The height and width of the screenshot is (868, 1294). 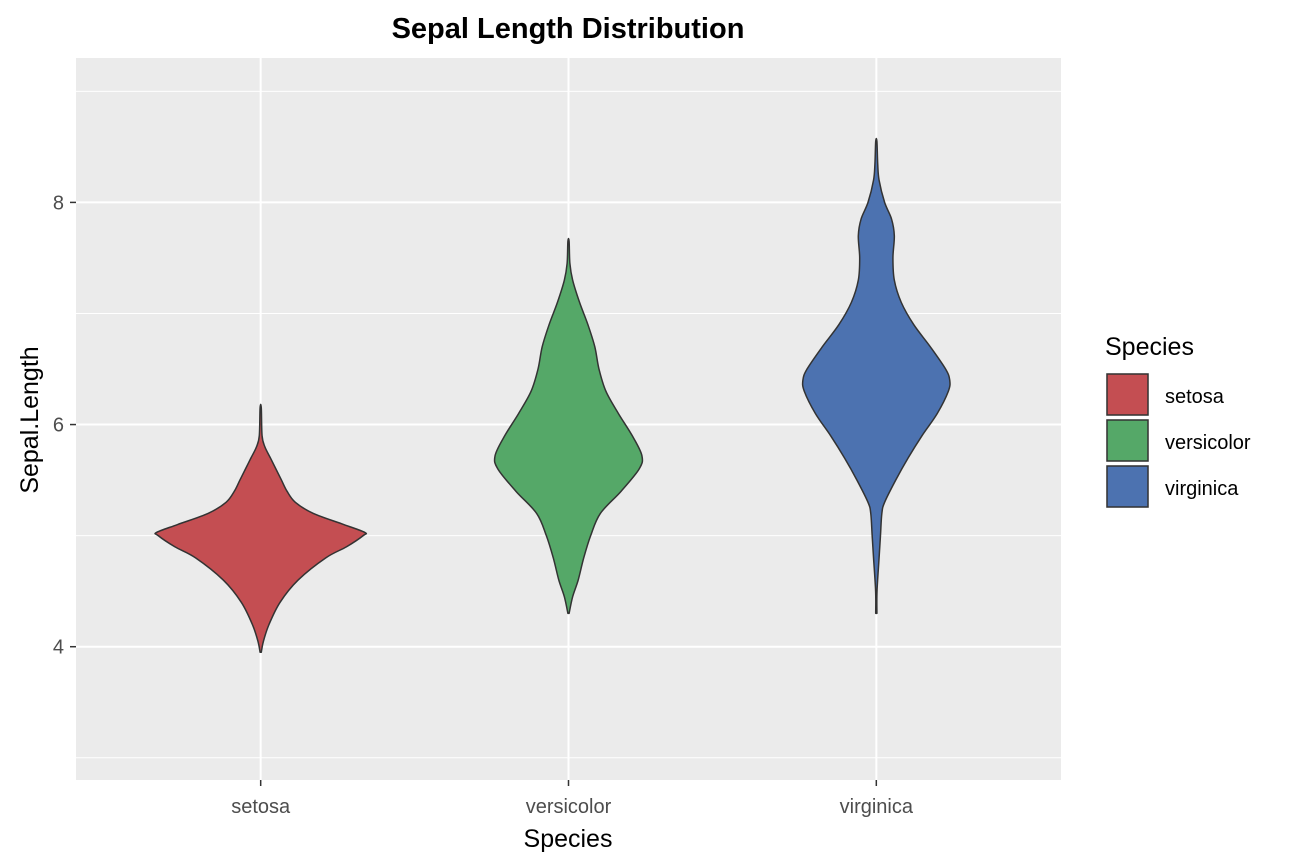 What do you see at coordinates (568, 29) in the screenshot?
I see `chart-title: Sepal Length Distribution` at bounding box center [568, 29].